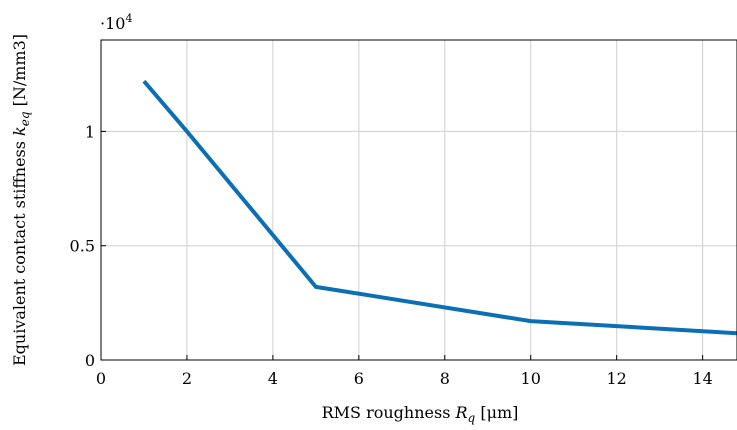  What do you see at coordinates (404, 378) in the screenshot?
I see `x-tick-labels: 0 2 4 6 8 10 12 14` at bounding box center [404, 378].